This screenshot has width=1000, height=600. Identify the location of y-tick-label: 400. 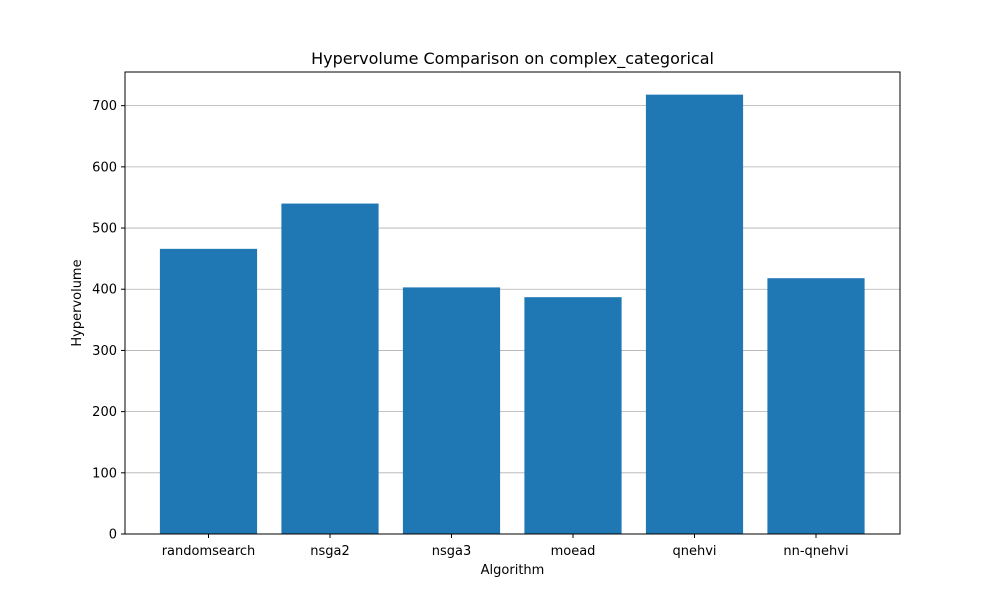
(104, 290).